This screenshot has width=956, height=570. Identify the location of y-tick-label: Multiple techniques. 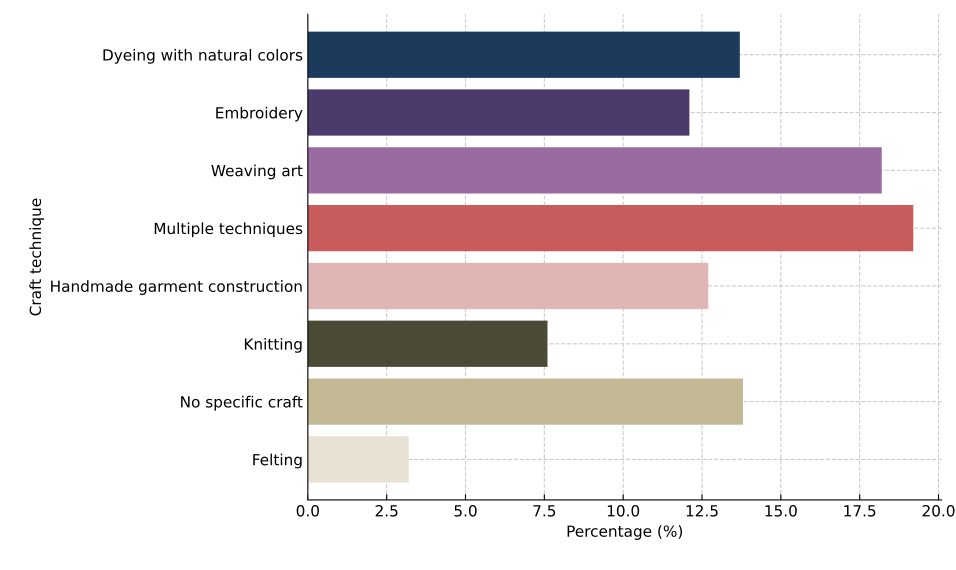
(228, 230).